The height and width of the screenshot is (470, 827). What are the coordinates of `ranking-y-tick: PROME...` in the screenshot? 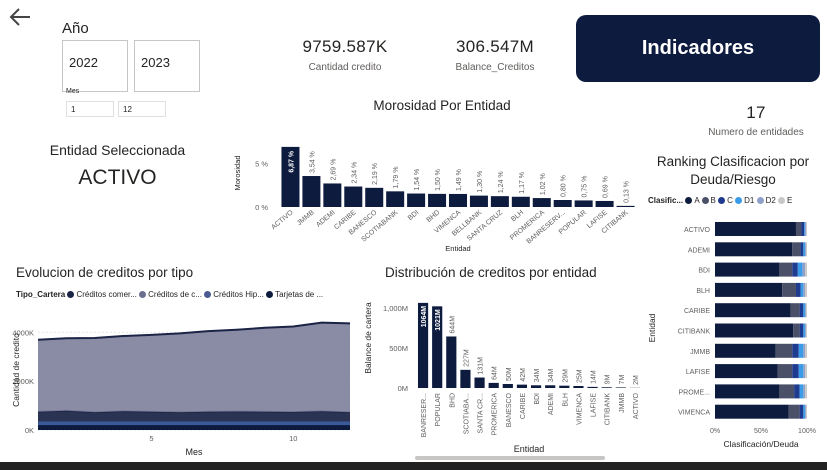 It's located at (694, 392).